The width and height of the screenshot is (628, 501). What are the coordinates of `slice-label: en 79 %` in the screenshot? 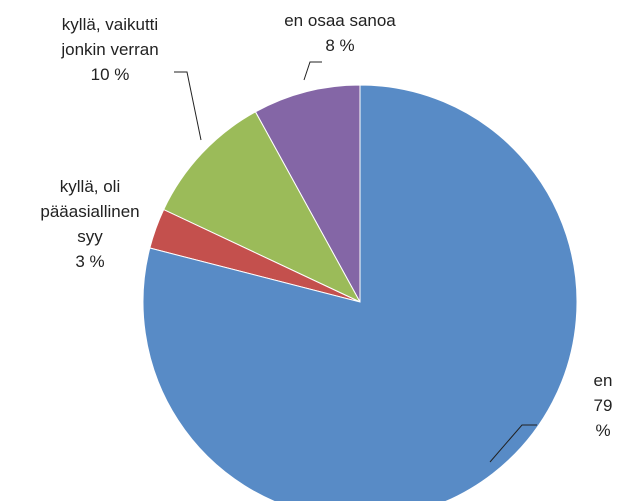 It's located at (603, 405).